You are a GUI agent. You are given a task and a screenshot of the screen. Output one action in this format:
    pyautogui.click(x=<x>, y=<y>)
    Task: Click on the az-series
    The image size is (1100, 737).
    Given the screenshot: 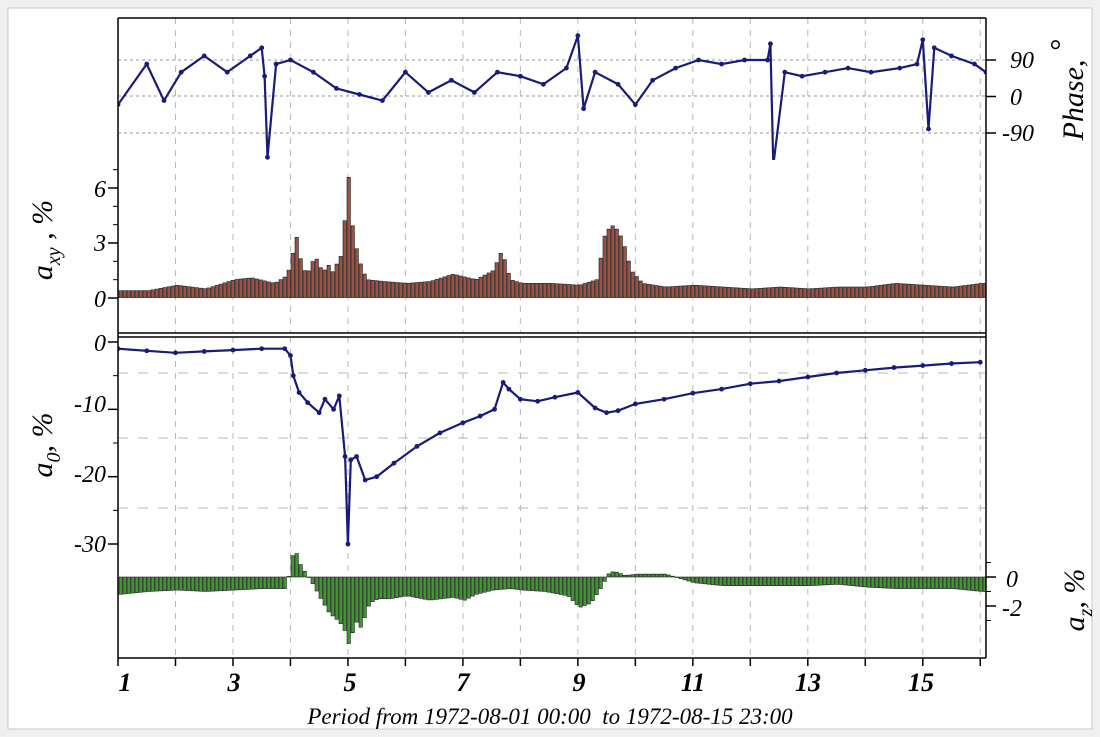 What is the action you would take?
    pyautogui.click(x=552, y=598)
    